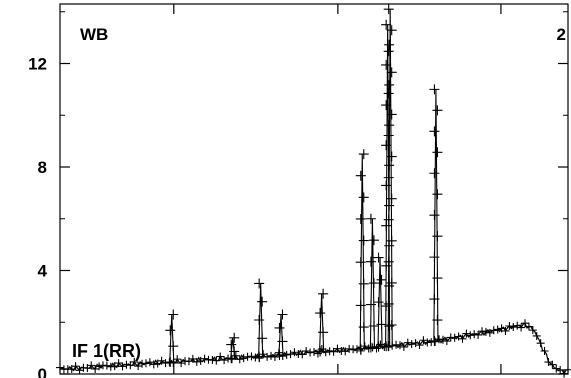  What do you see at coordinates (94, 34) in the screenshot?
I see `corner-label-left: WB` at bounding box center [94, 34].